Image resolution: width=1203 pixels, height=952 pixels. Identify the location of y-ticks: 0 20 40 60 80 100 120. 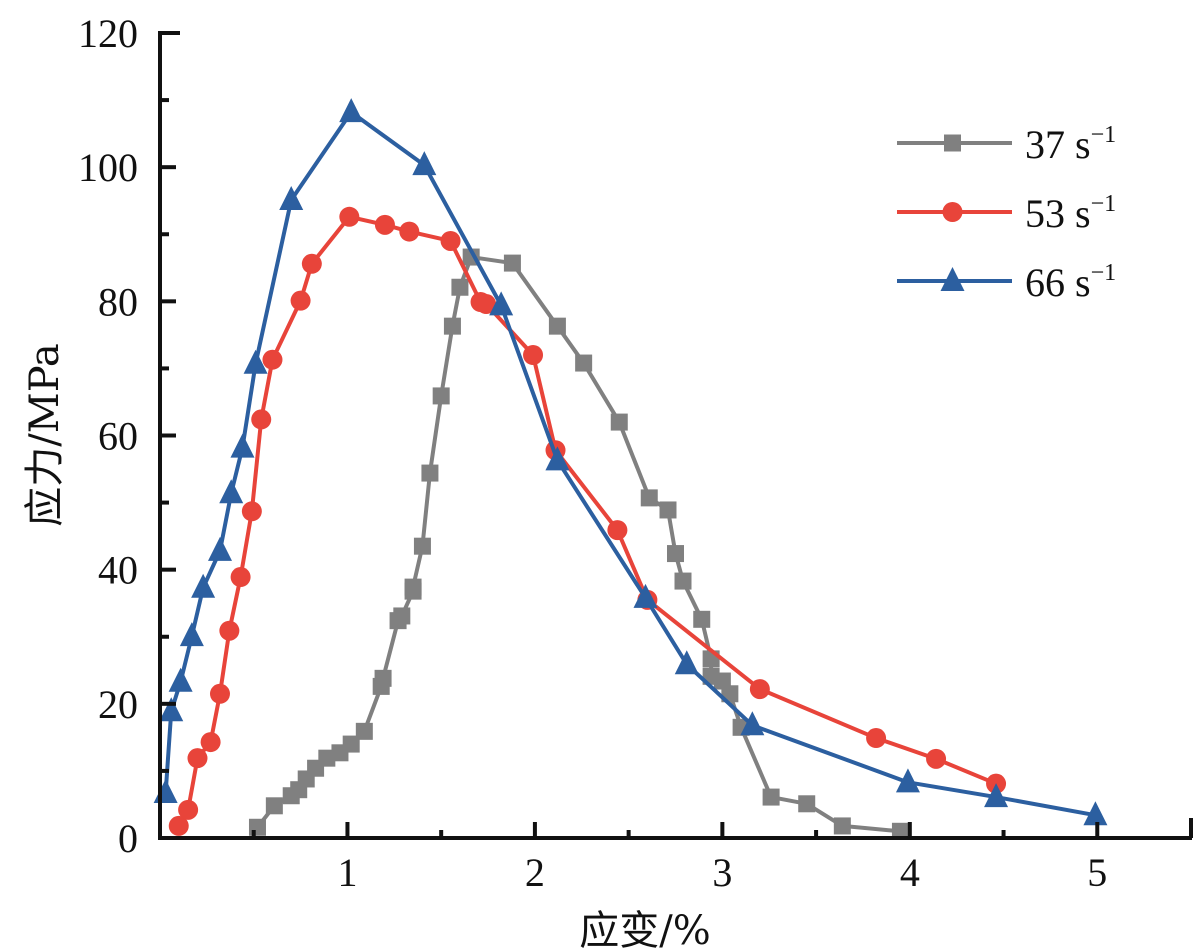
(127, 436).